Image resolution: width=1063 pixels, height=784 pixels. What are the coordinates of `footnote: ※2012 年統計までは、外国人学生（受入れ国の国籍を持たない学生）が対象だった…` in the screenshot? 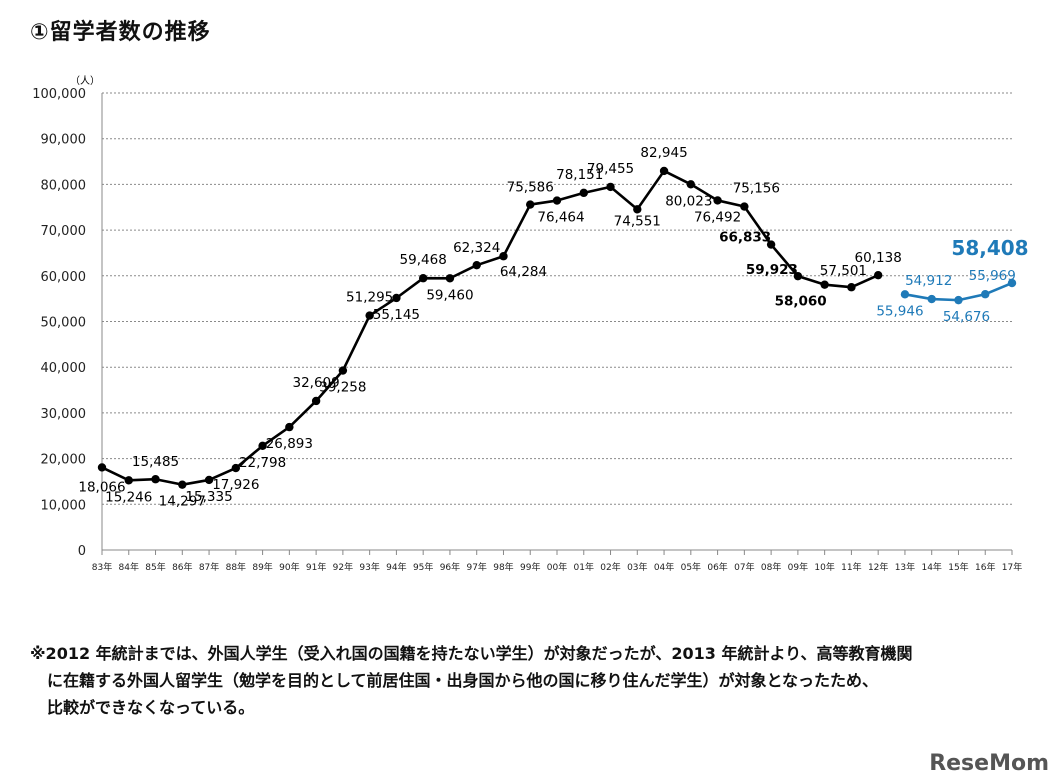 It's located at (535, 680).